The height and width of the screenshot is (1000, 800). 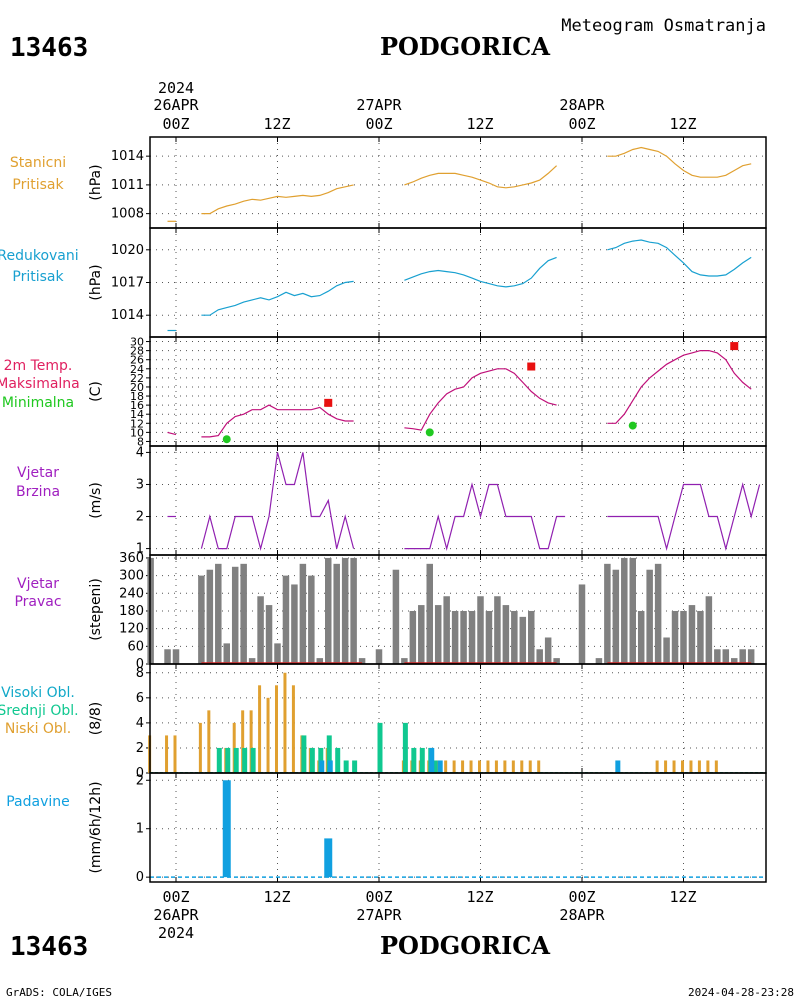 I want to click on panel-label: Pravac, so click(x=37, y=602).